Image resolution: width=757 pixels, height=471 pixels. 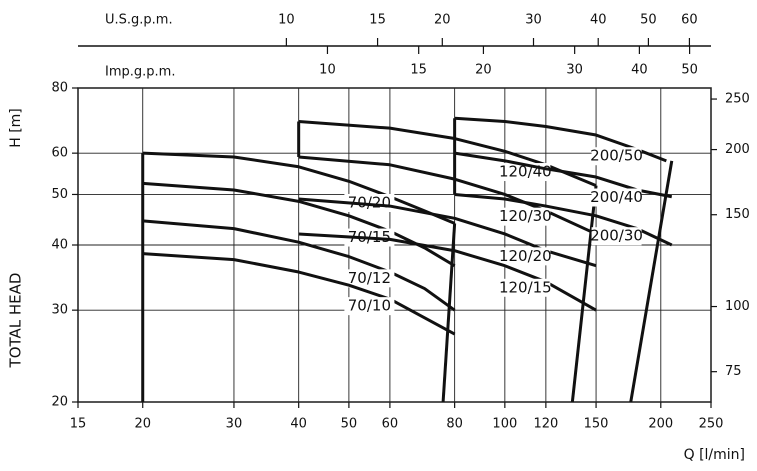 I want to click on x3-tick-label: 50, so click(x=689, y=70).